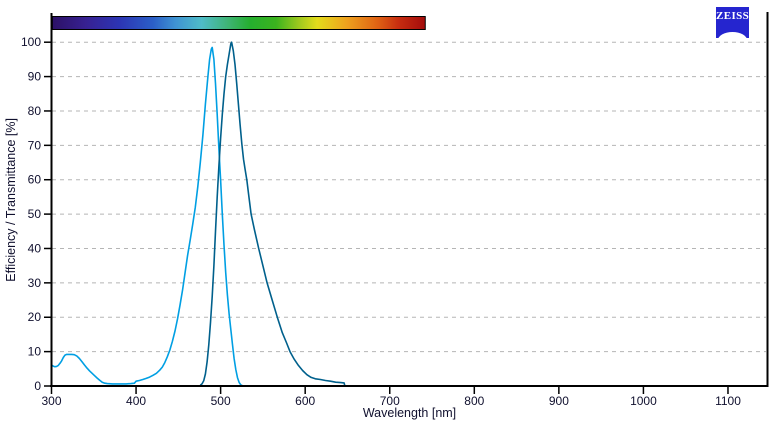  I want to click on y-tick-label: 40, so click(35, 248).